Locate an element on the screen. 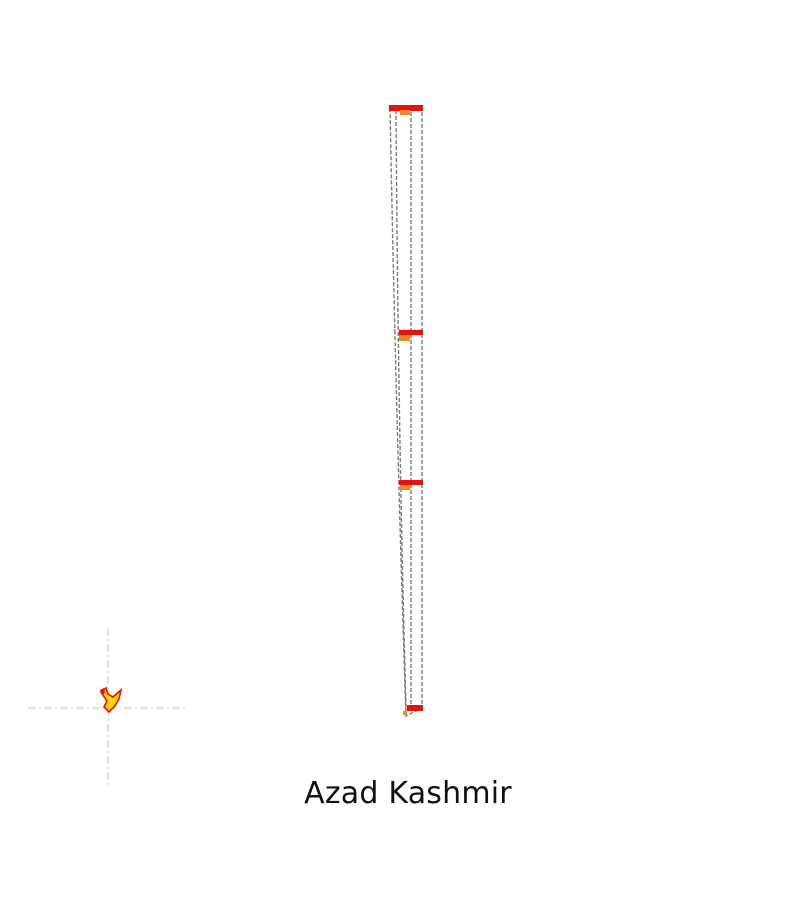 This screenshot has height=900, width=800. outer-boundary is located at coordinates (406, 412).